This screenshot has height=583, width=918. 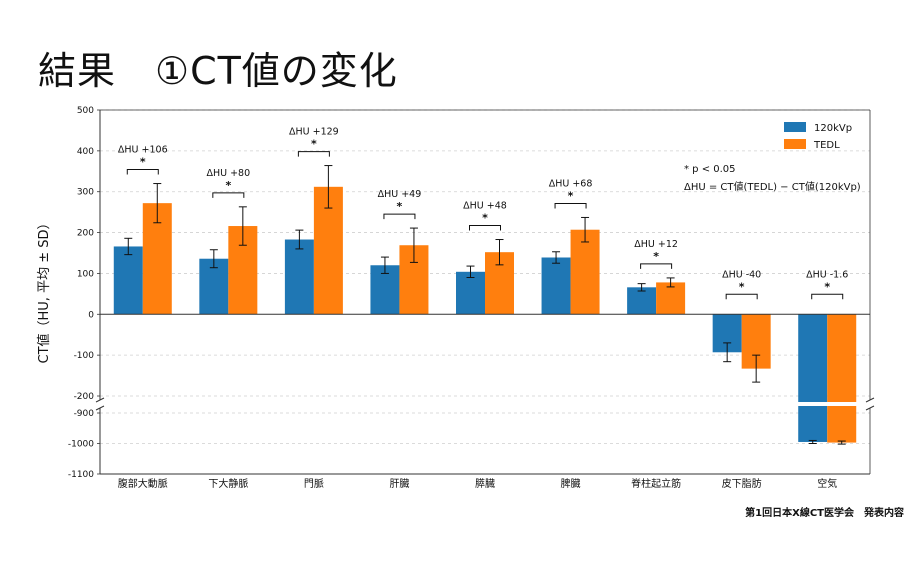 I want to click on x-tick-label: 肝臓, so click(x=399, y=484).